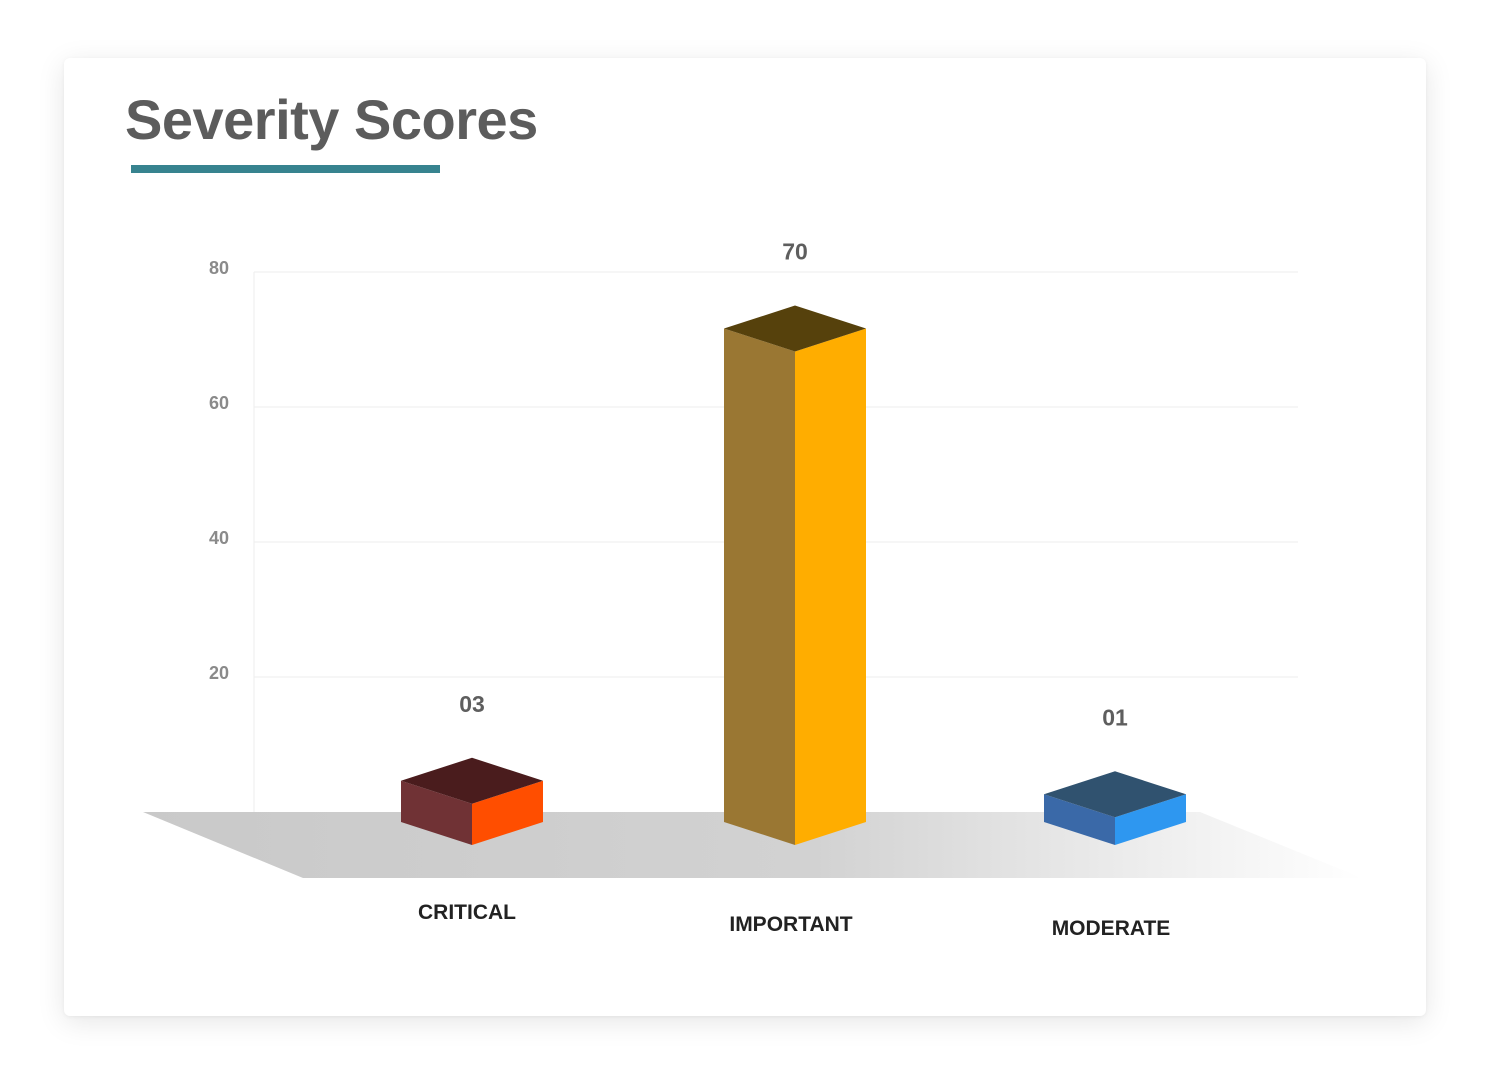 This screenshot has width=1500, height=1079. What do you see at coordinates (1115, 717) in the screenshot?
I see `data-label-moderate: 01` at bounding box center [1115, 717].